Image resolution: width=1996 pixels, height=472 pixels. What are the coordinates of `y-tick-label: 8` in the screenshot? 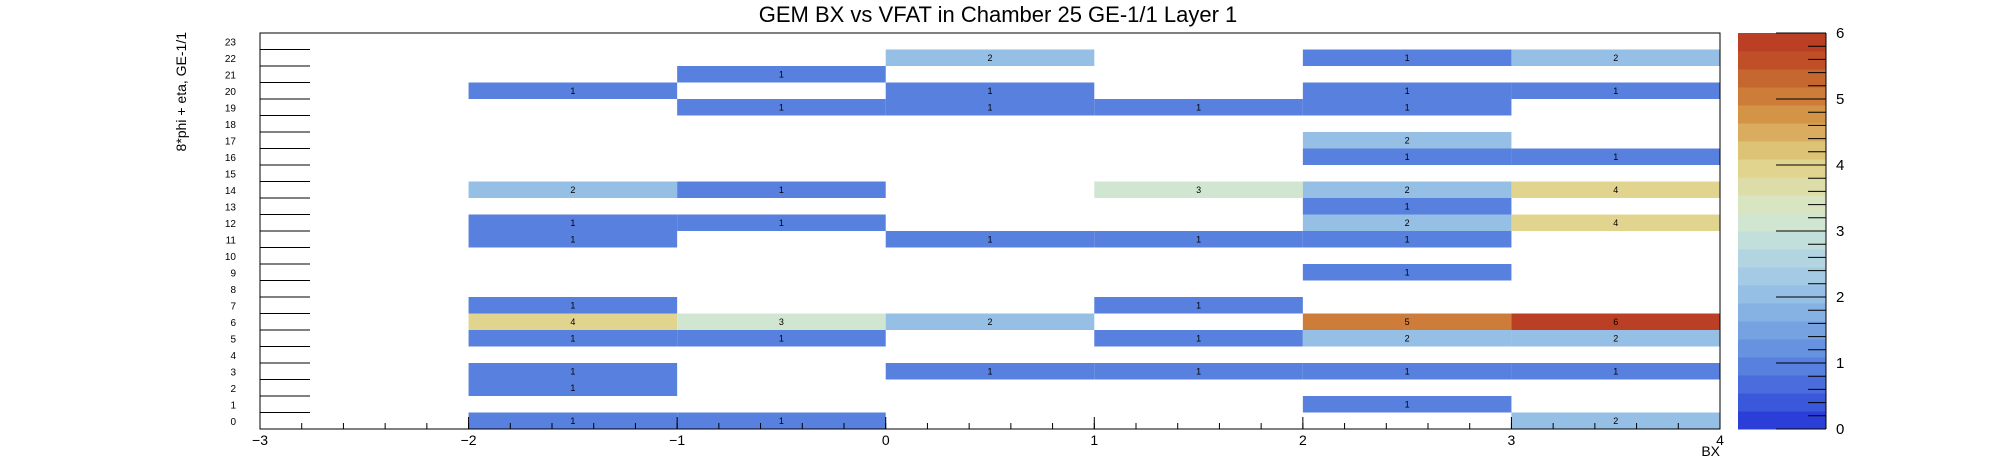 It's located at (233, 290).